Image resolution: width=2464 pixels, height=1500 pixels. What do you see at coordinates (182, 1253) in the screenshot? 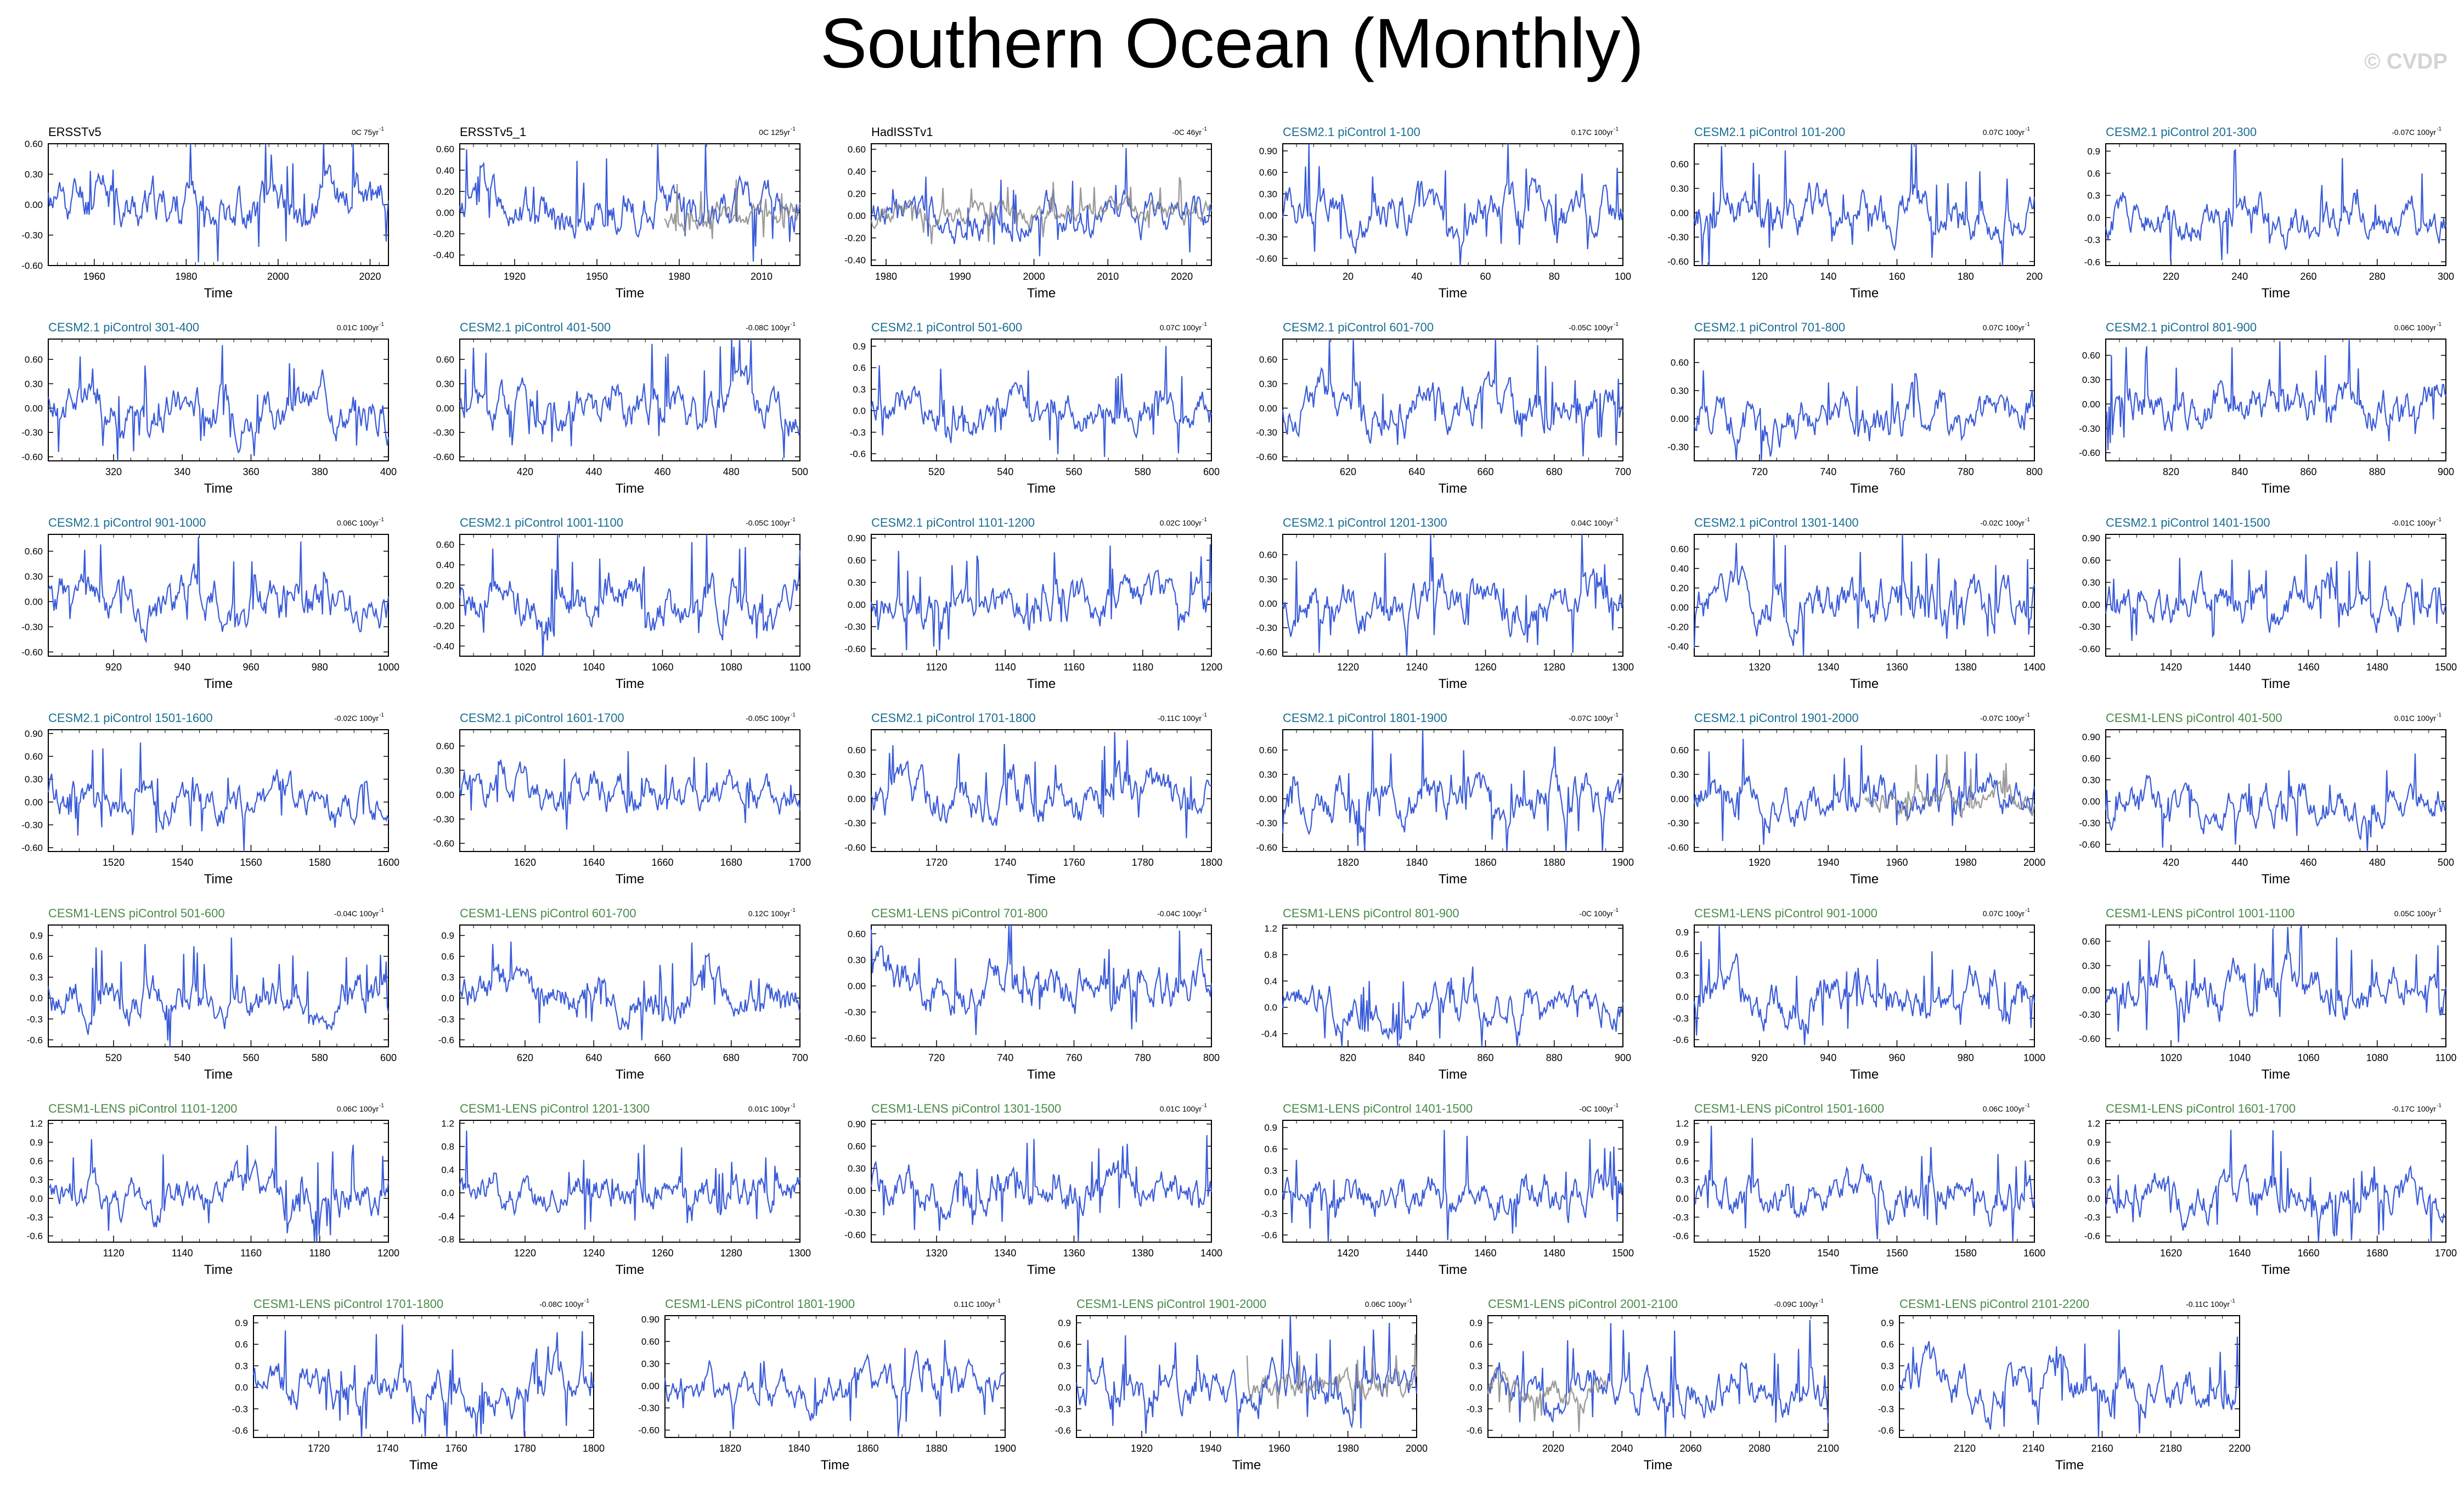
I see `x-tick-label: 1140` at bounding box center [182, 1253].